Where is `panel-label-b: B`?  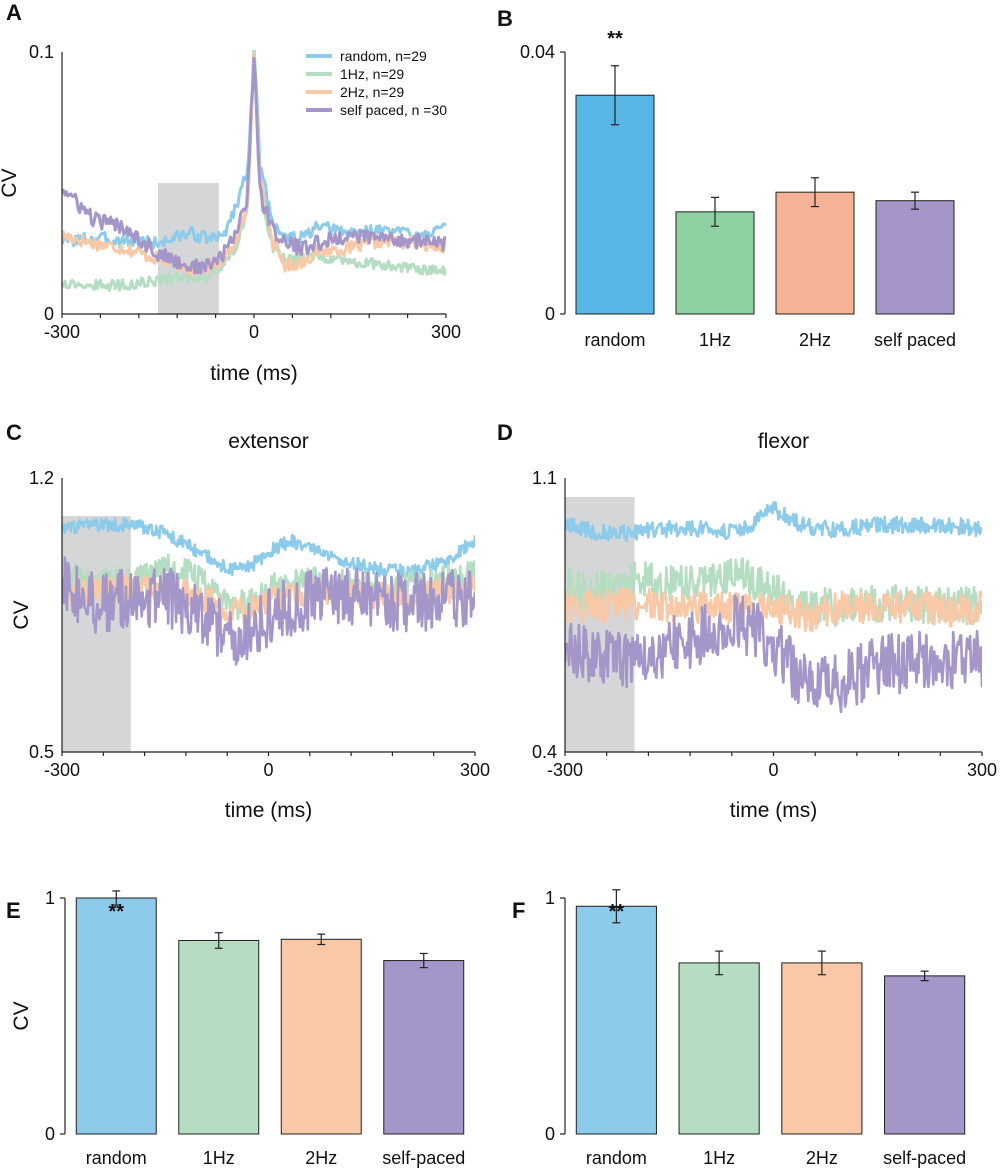 panel-label-b: B is located at coordinates (505, 18).